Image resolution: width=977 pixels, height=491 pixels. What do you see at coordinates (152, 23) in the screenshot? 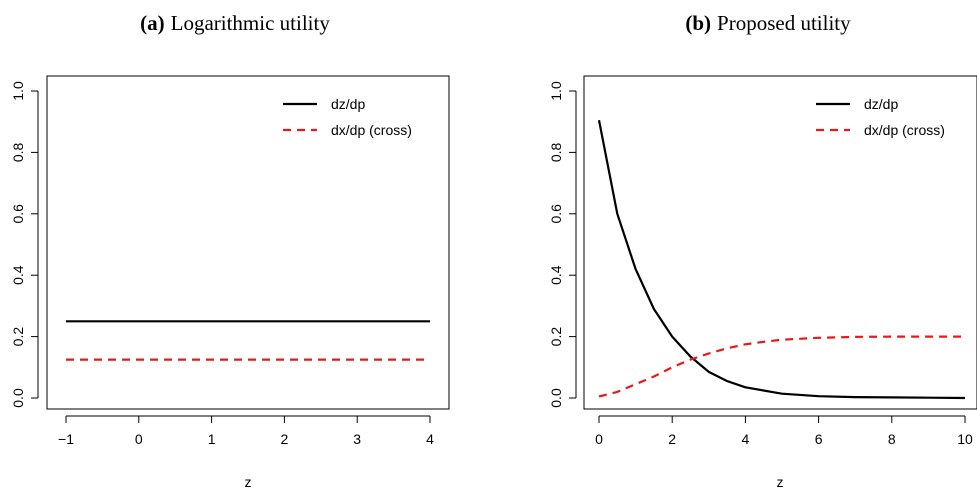
I see `panel-a-tag: (a)` at bounding box center [152, 23].